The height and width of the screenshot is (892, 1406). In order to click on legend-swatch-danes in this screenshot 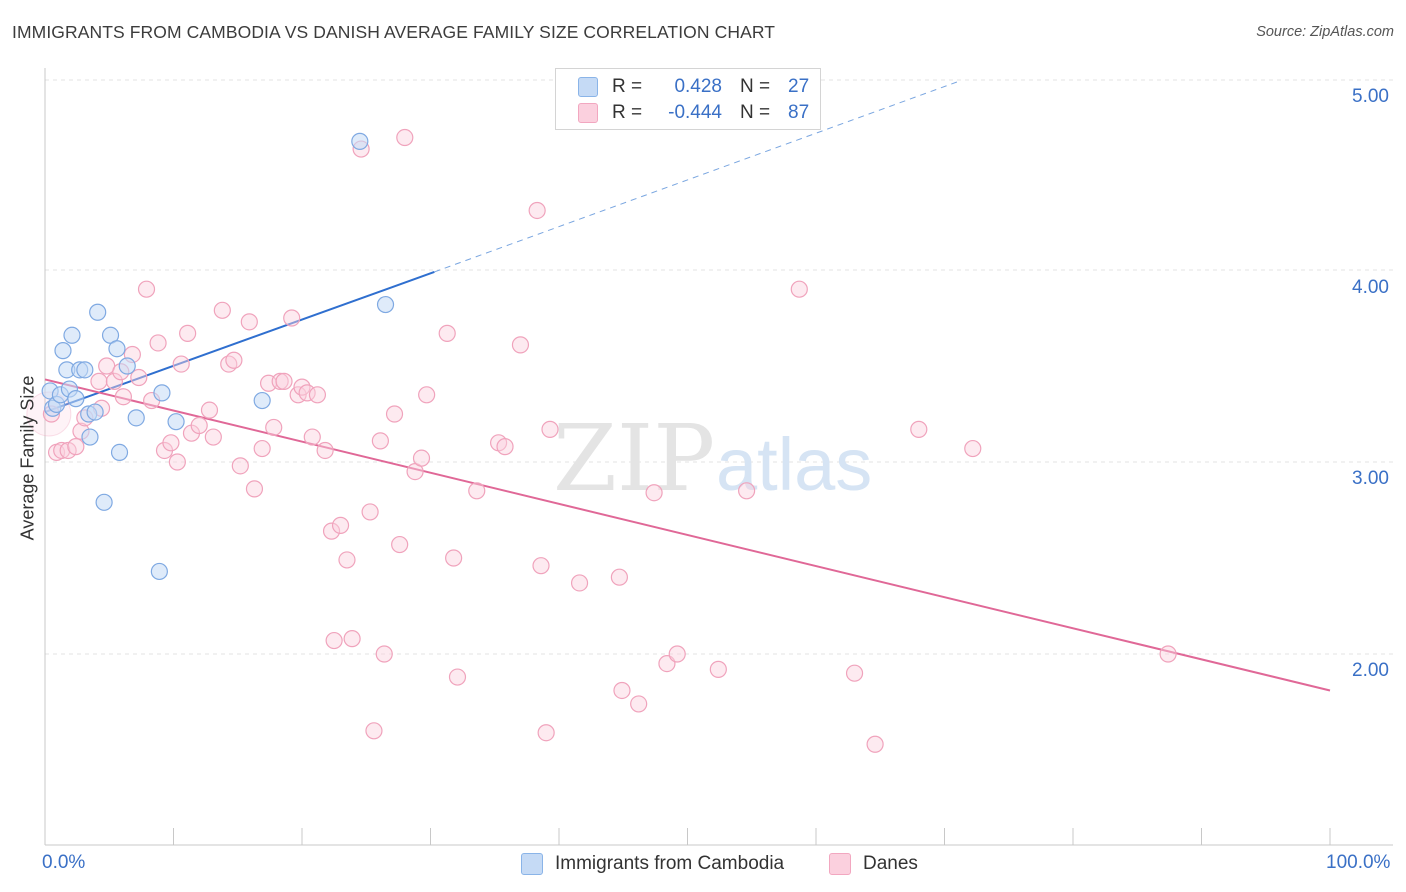, I will do `click(588, 113)`.